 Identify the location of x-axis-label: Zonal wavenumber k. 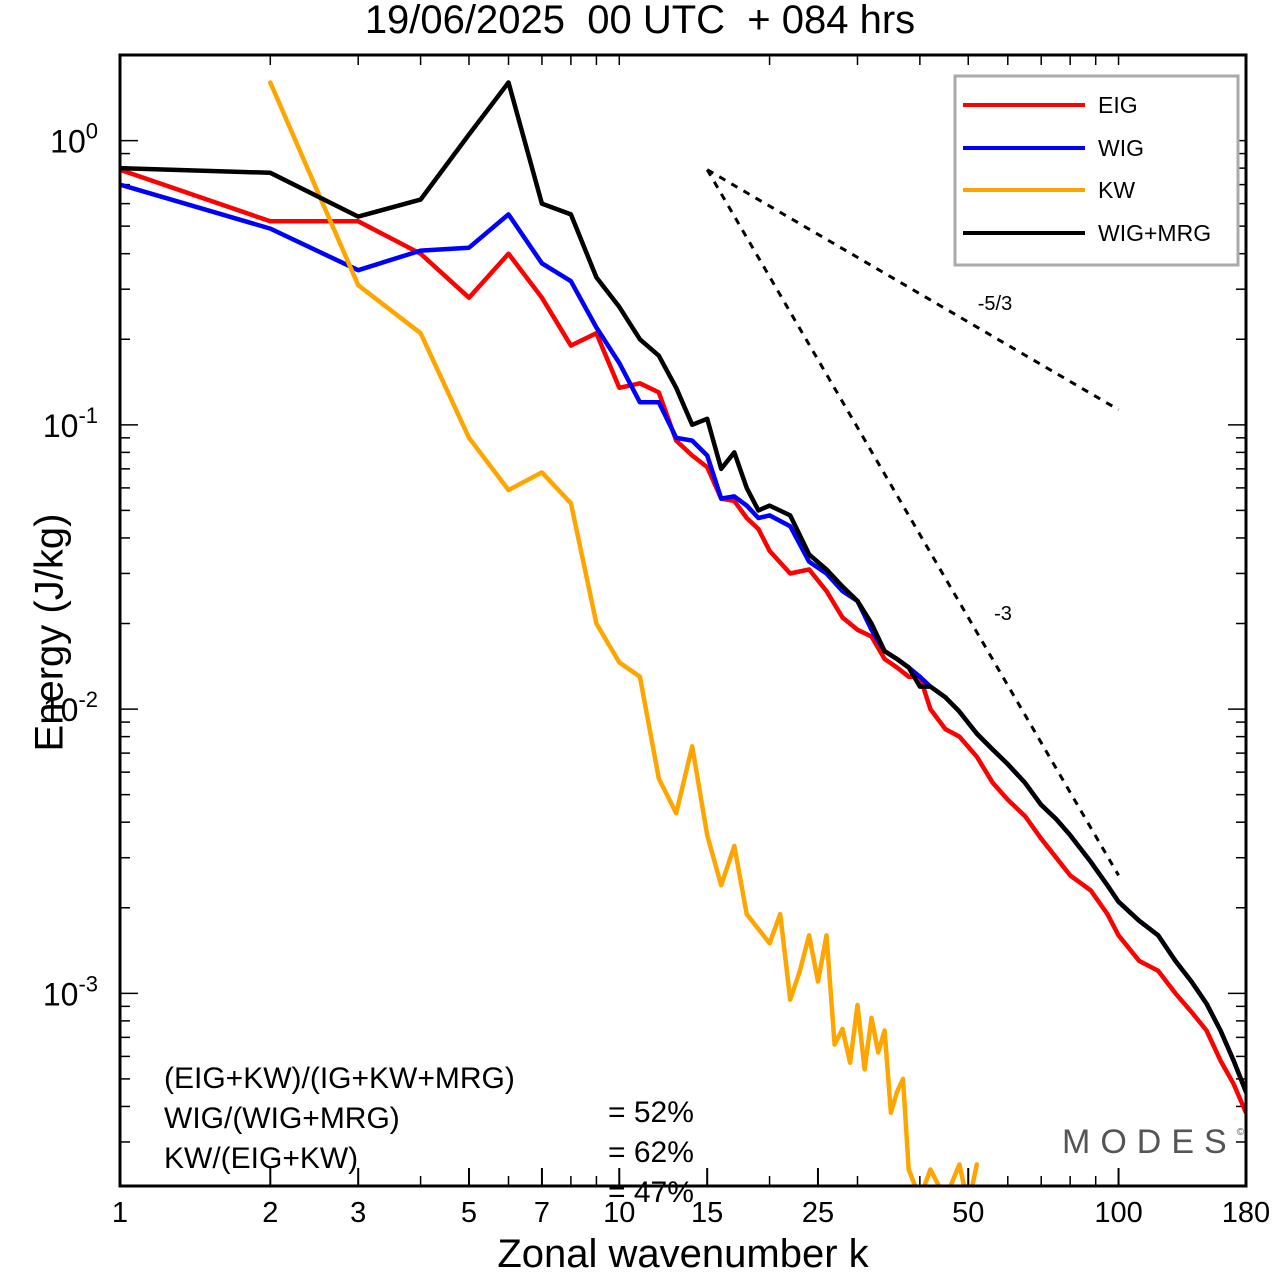
(683, 1254).